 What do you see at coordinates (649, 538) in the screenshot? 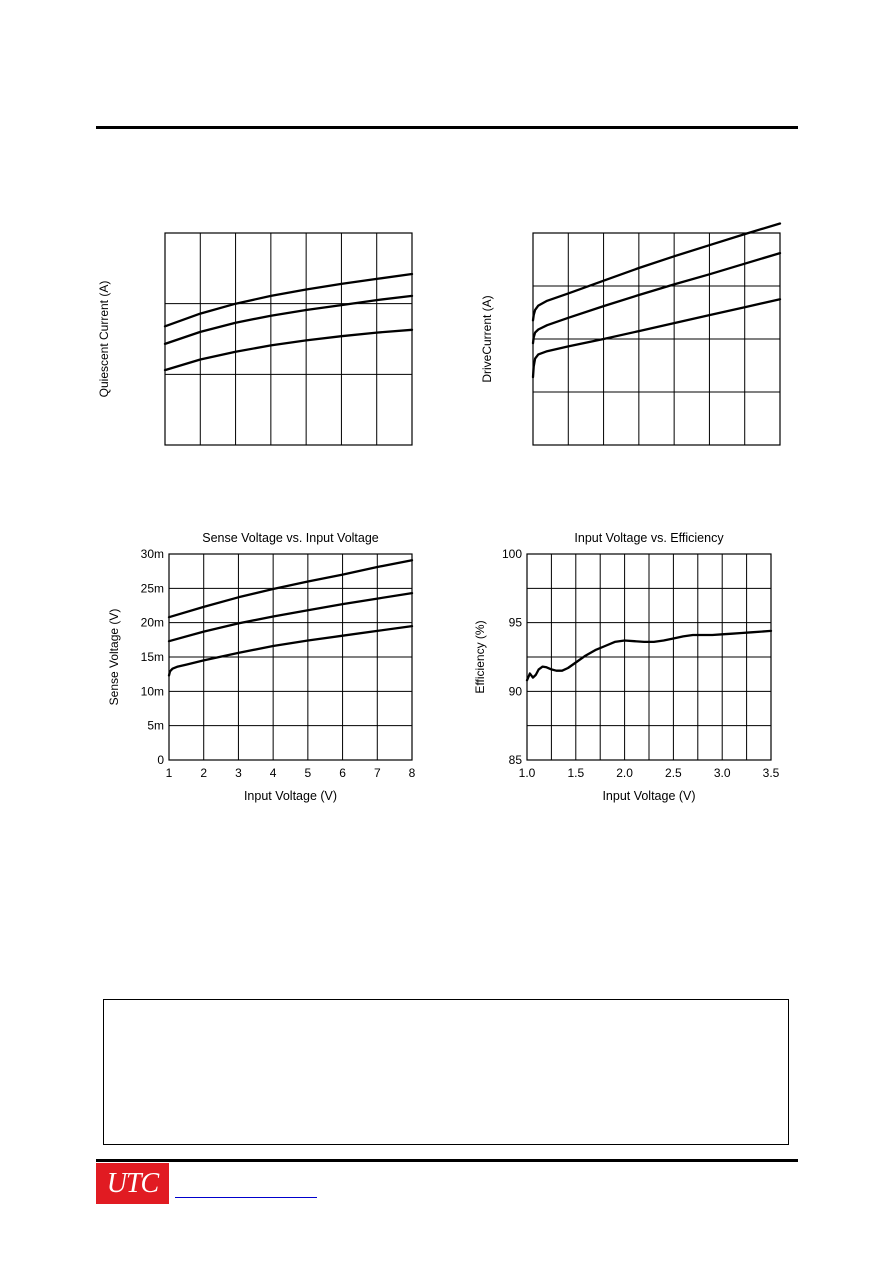
I see `chart-title: Input Voltage vs. Efficiency` at bounding box center [649, 538].